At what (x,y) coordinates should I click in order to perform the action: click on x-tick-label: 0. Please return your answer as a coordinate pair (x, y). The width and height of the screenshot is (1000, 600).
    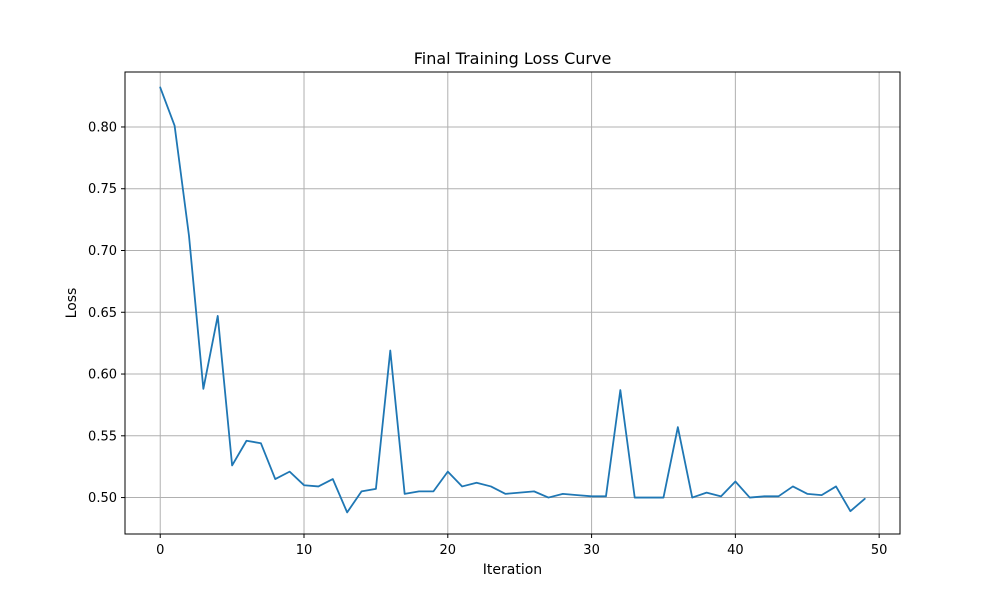
    Looking at the image, I should click on (160, 550).